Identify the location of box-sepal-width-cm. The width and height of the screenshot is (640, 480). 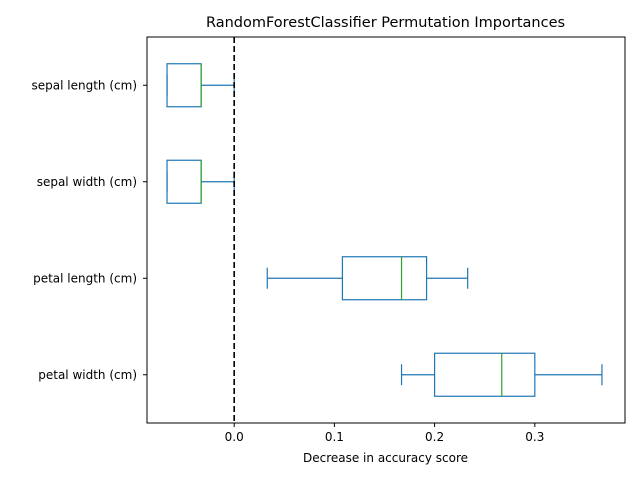
(184, 181).